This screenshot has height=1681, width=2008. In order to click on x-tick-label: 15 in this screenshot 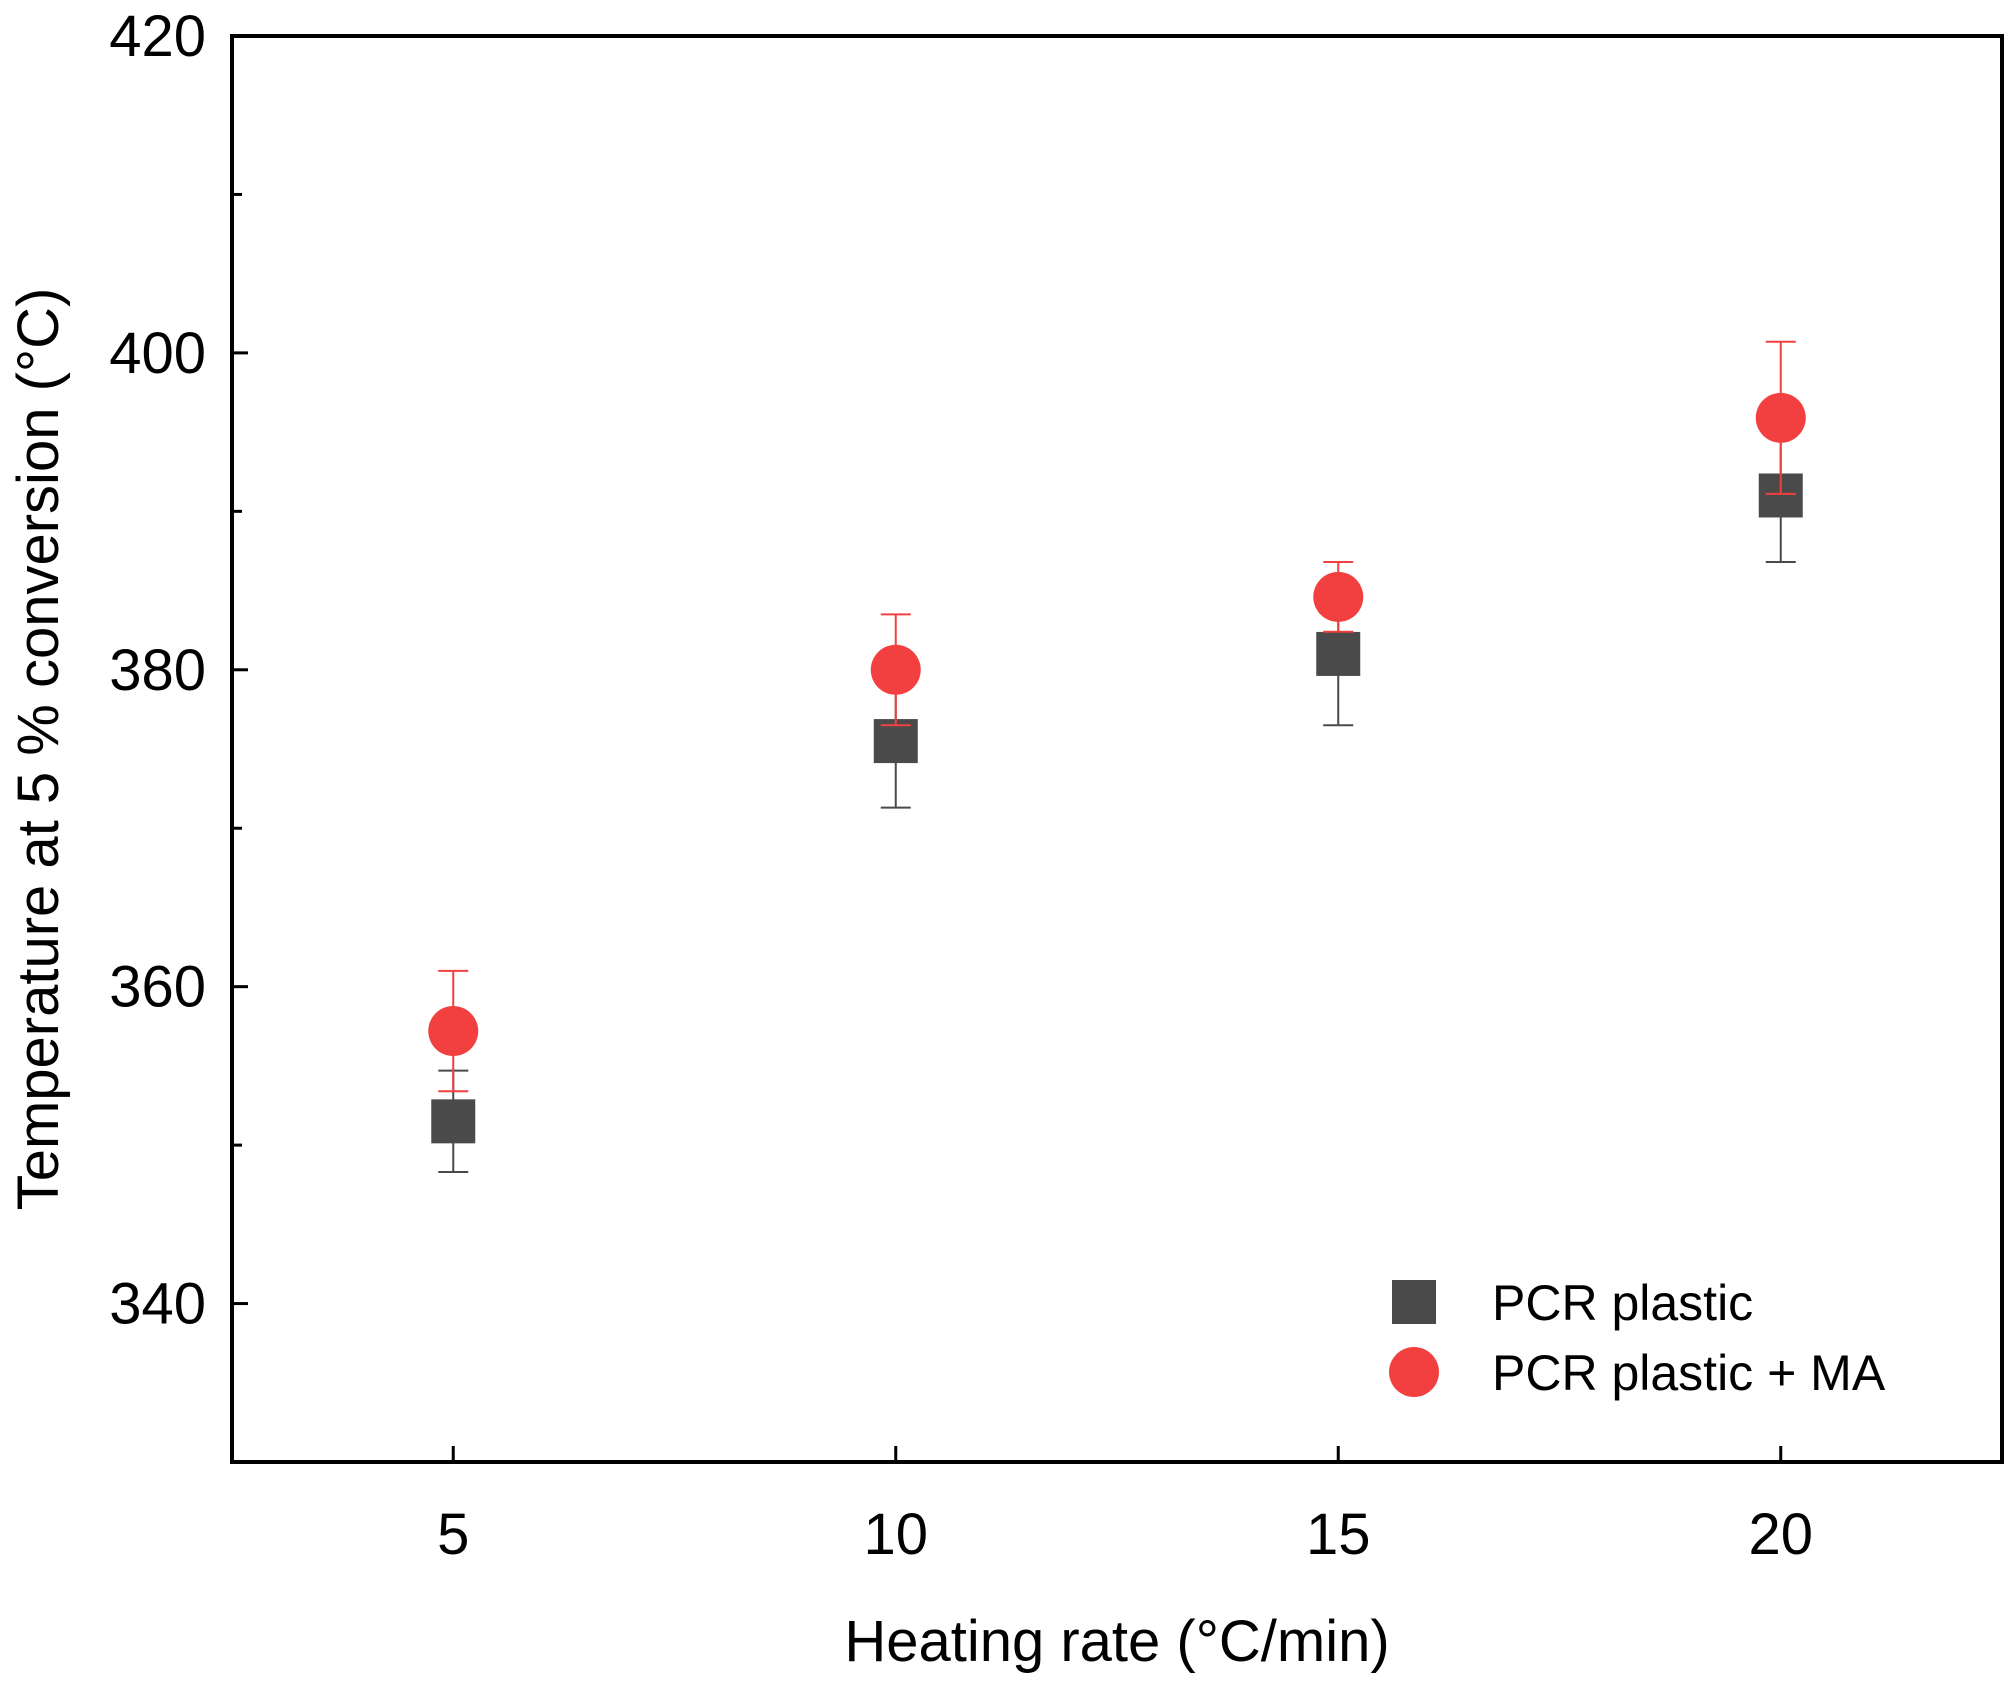, I will do `click(1338, 1534)`.